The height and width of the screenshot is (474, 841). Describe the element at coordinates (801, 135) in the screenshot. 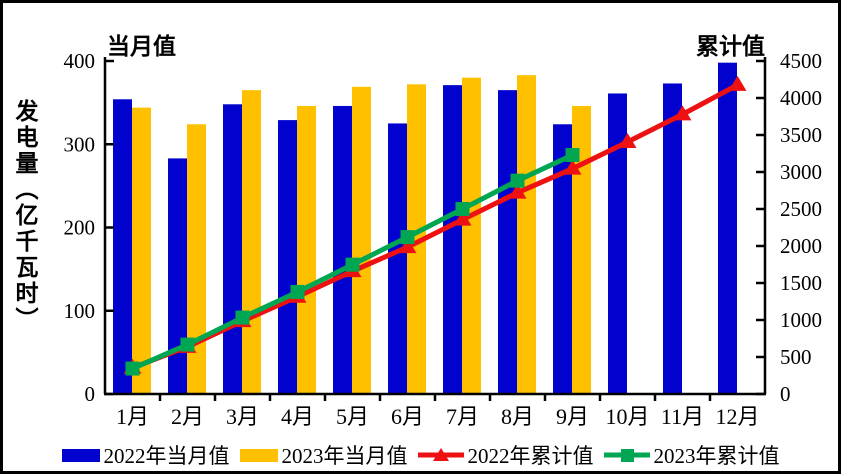

I see `svg-text: 3500` at that location.